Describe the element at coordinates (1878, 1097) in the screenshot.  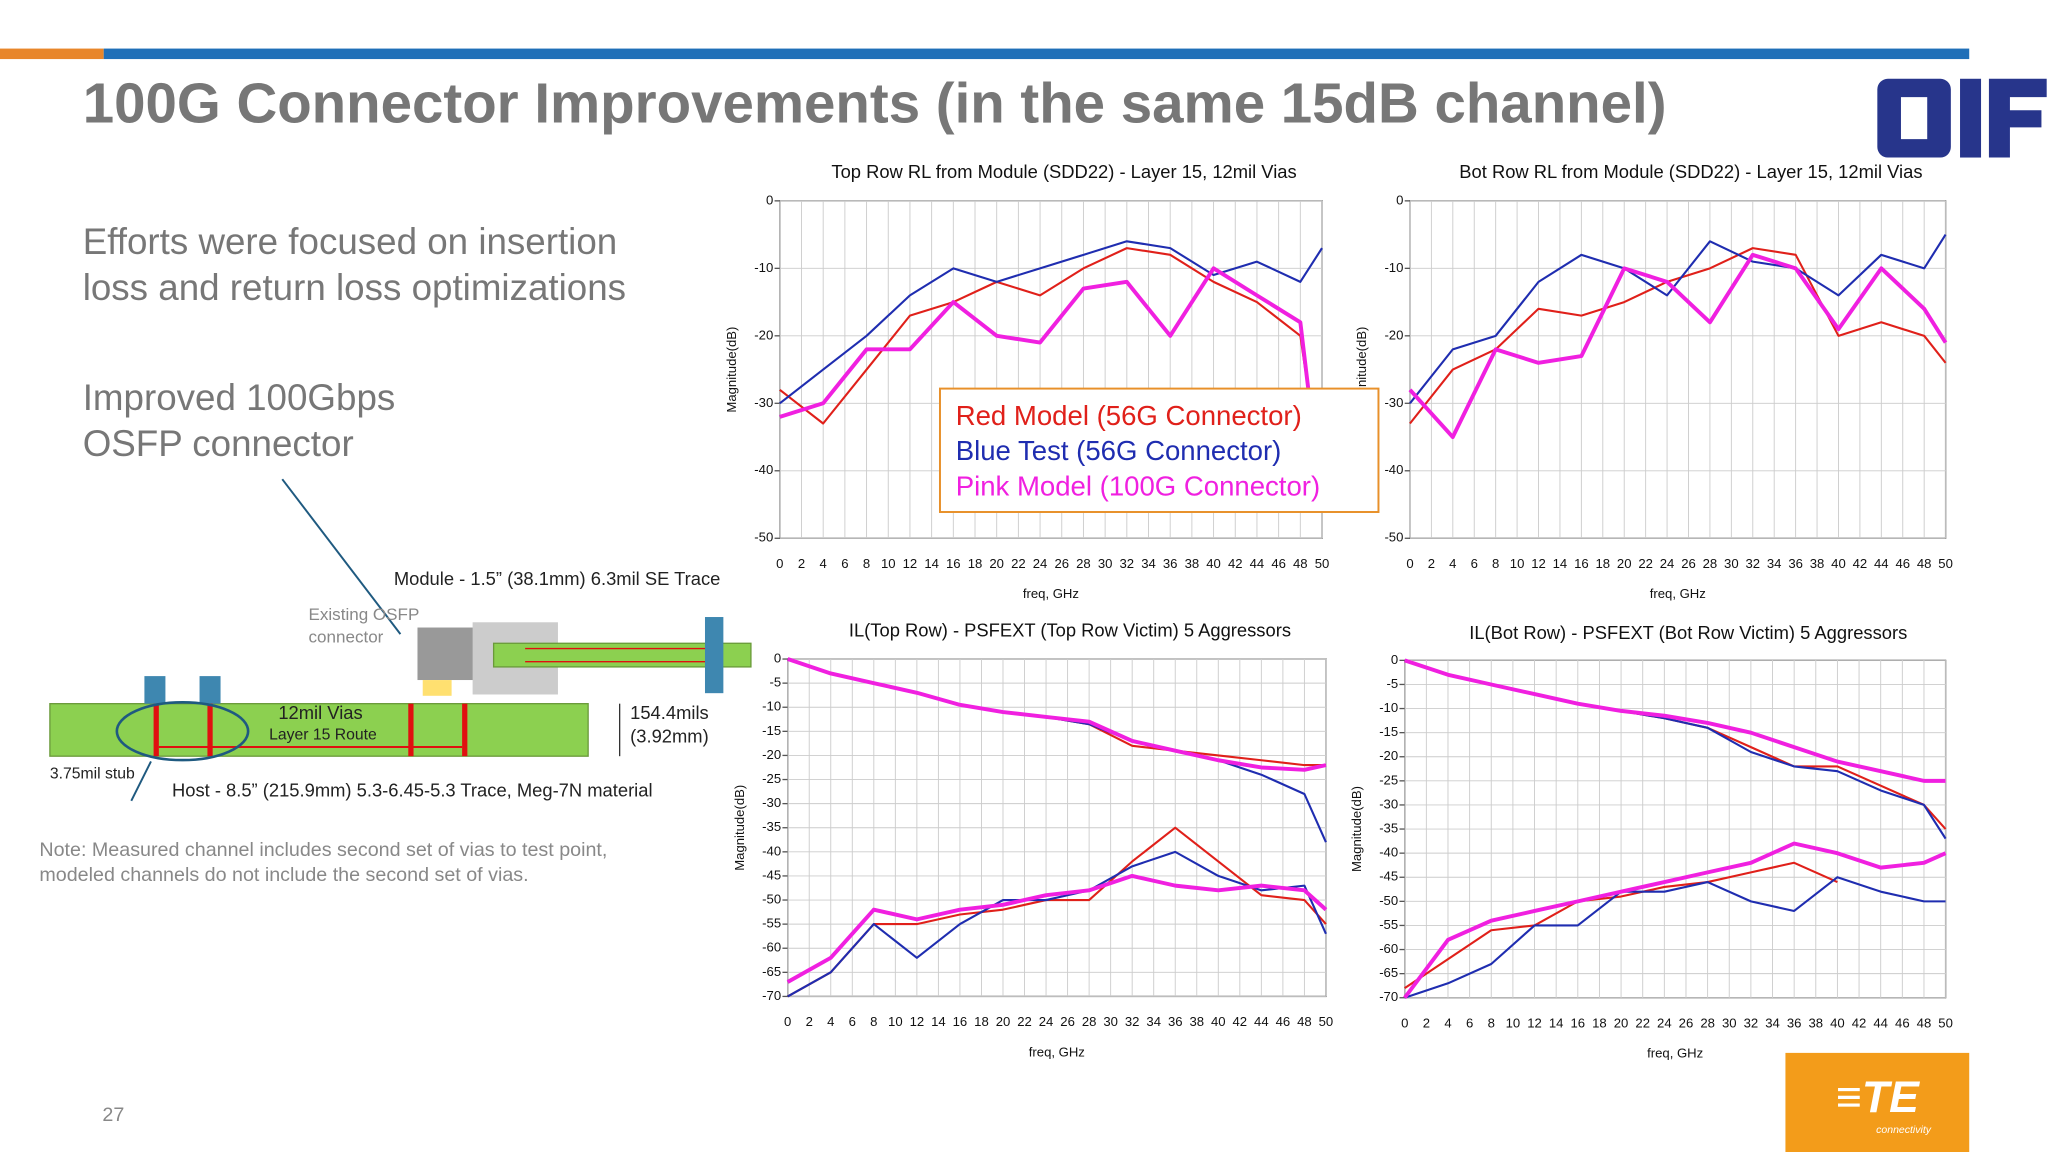
I see `svg-text: ≡TE` at that location.